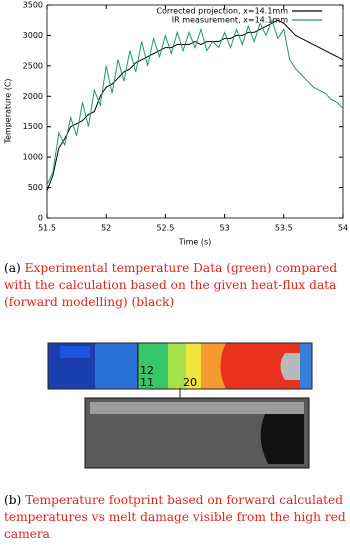  What do you see at coordinates (282, 439) in the screenshot?
I see `melt-damage` at bounding box center [282, 439].